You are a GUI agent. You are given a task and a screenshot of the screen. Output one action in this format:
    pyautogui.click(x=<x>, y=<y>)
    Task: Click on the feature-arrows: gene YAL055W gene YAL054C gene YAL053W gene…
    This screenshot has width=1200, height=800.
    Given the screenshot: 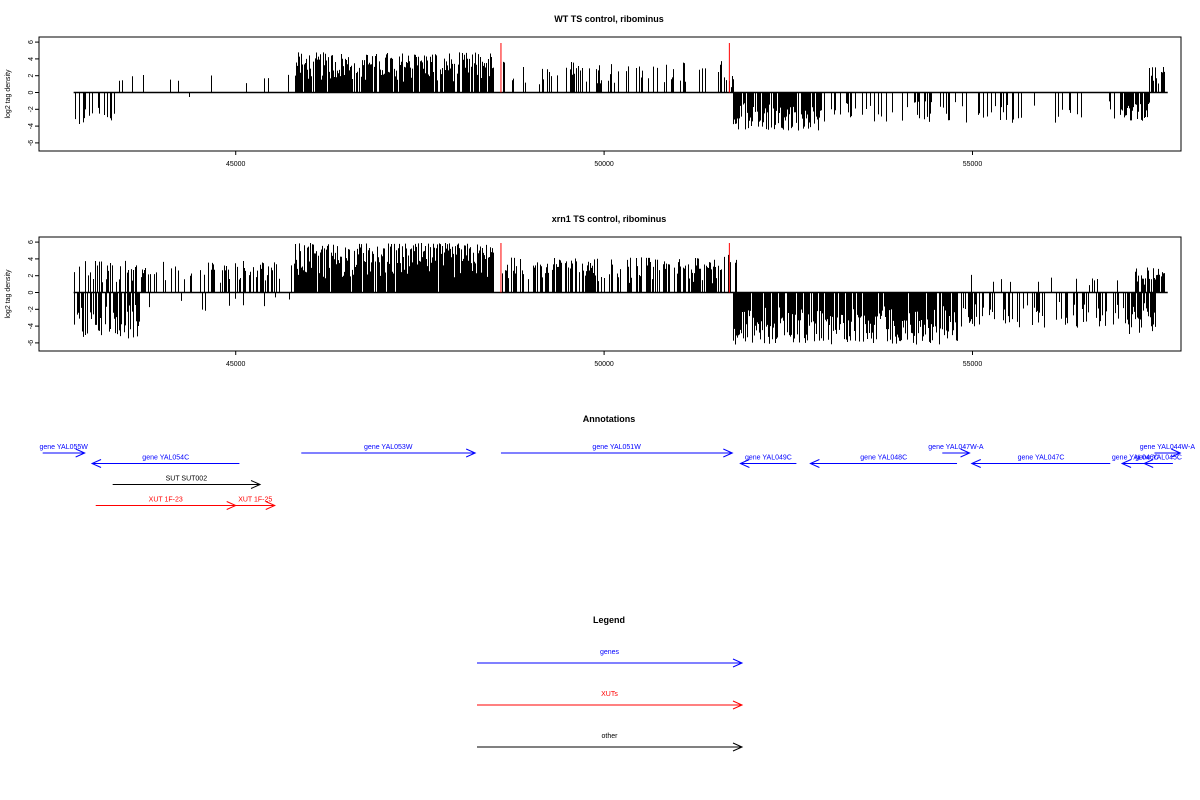 What is the action you would take?
    pyautogui.click(x=617, y=477)
    